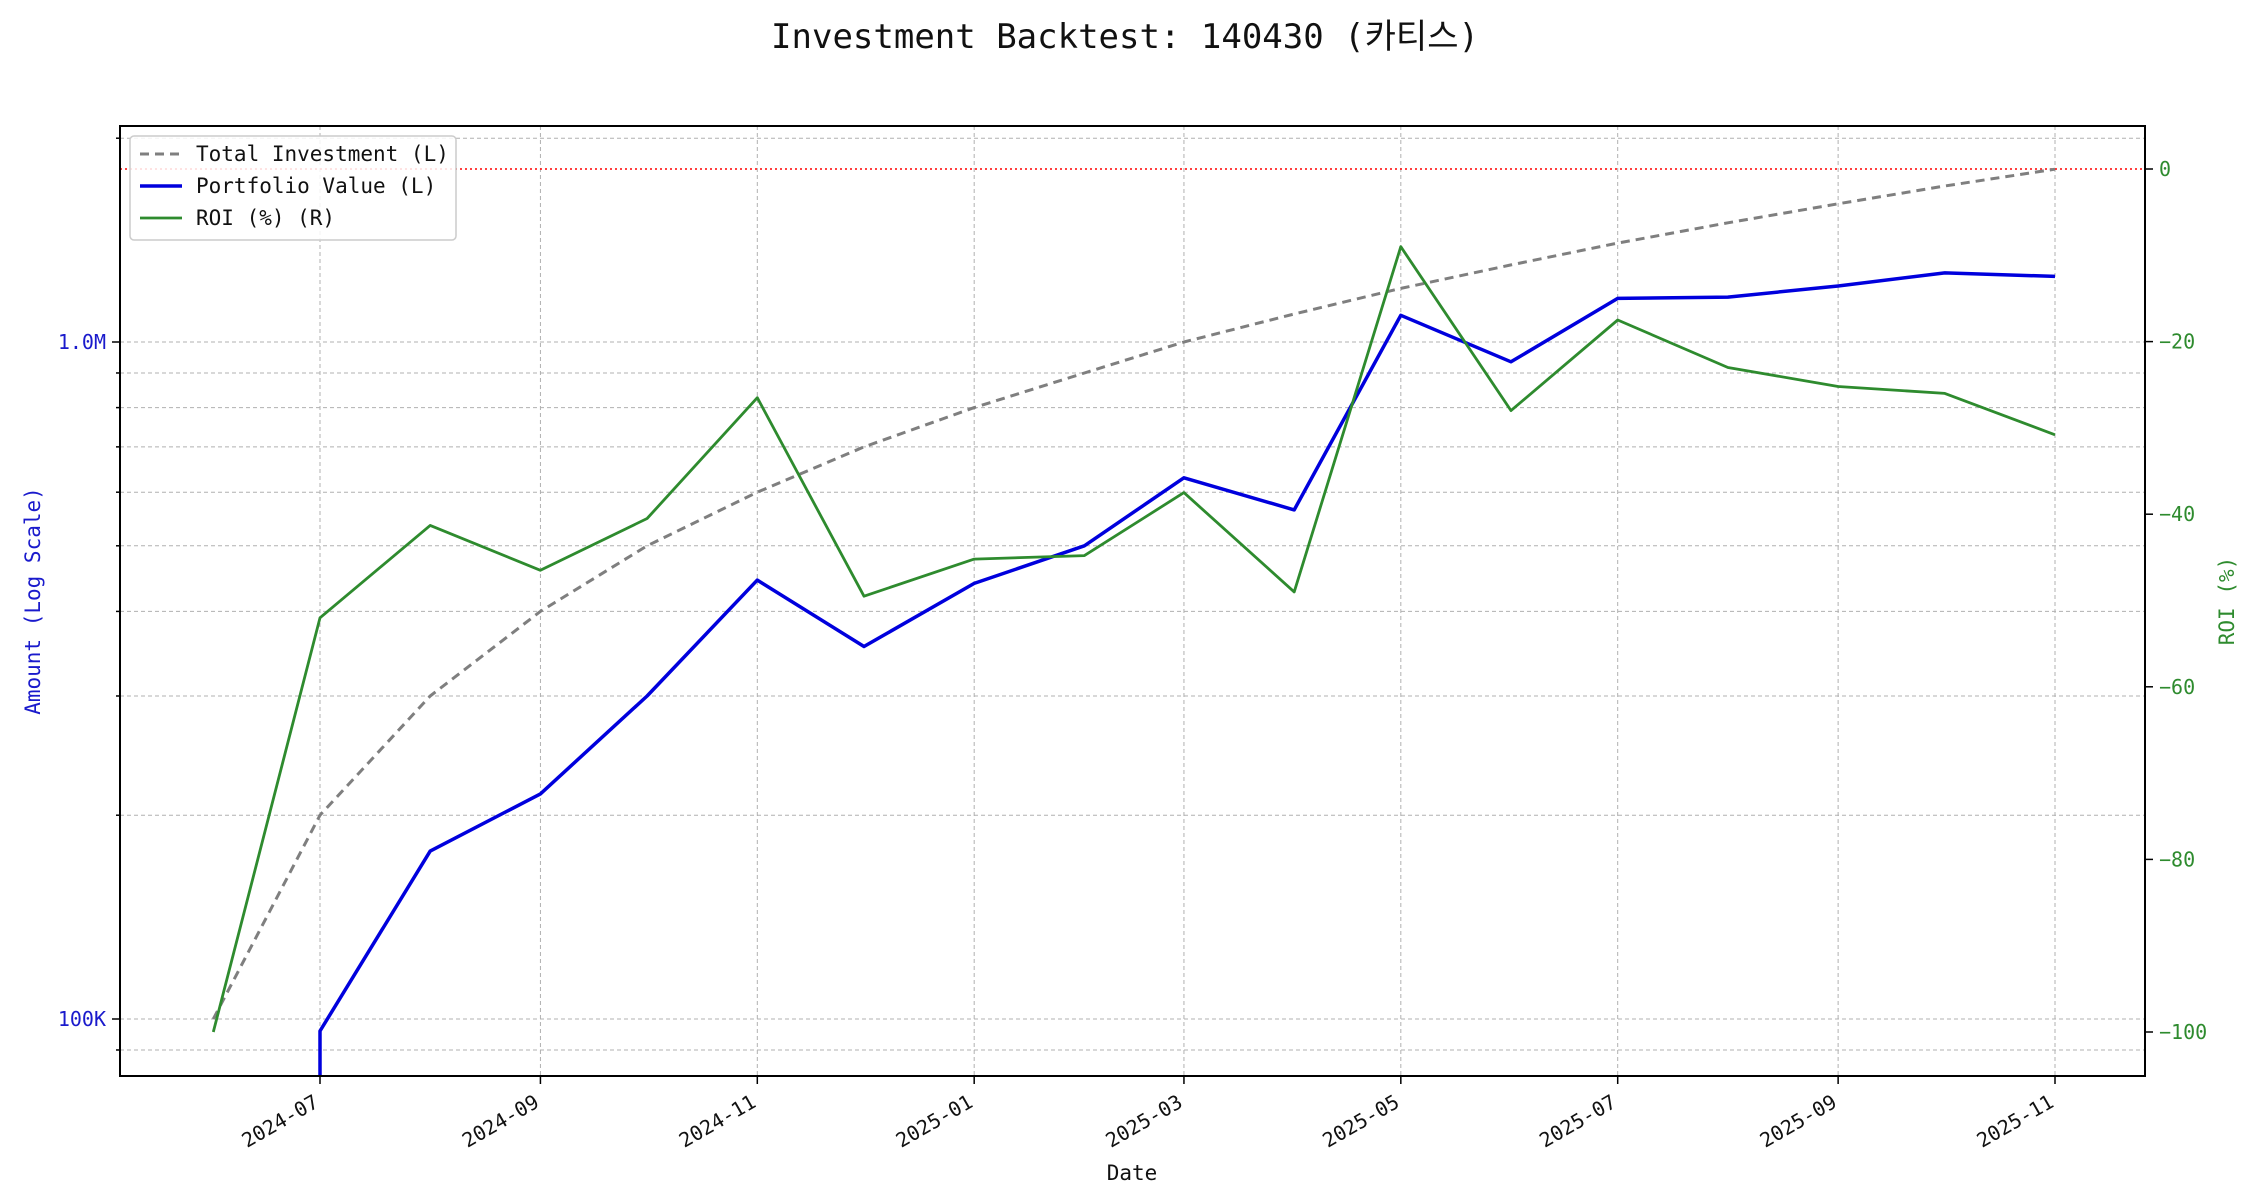  What do you see at coordinates (265, 218) in the screenshot?
I see `legend-entry-label: ROI (%) (R)` at bounding box center [265, 218].